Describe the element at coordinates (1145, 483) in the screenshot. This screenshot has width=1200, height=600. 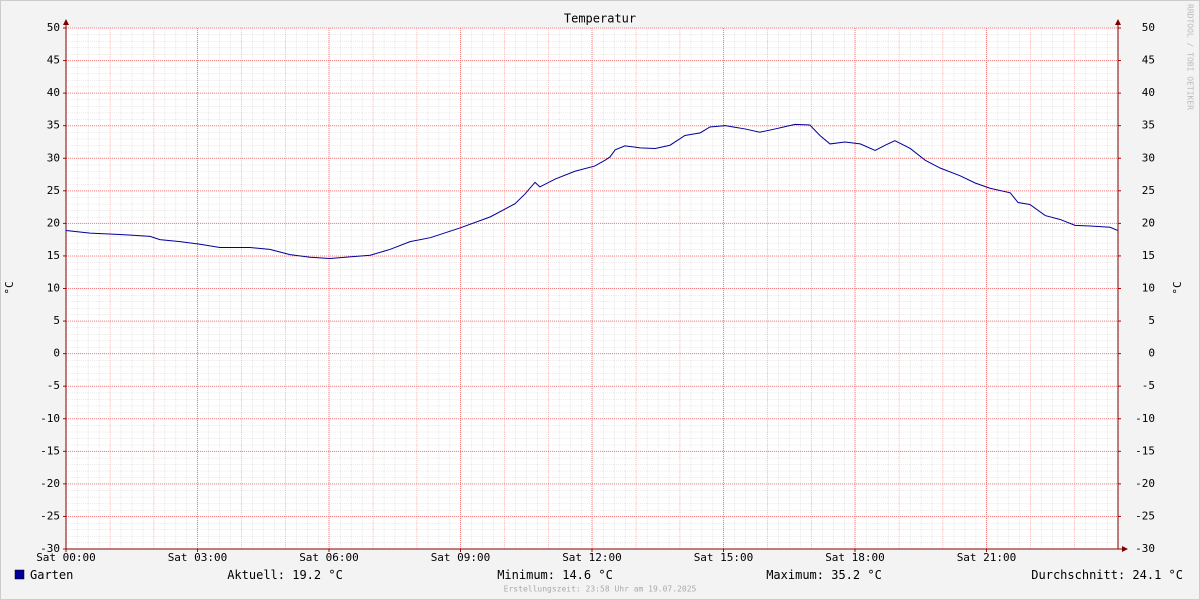
I see `y2-tick-label: -20` at that location.